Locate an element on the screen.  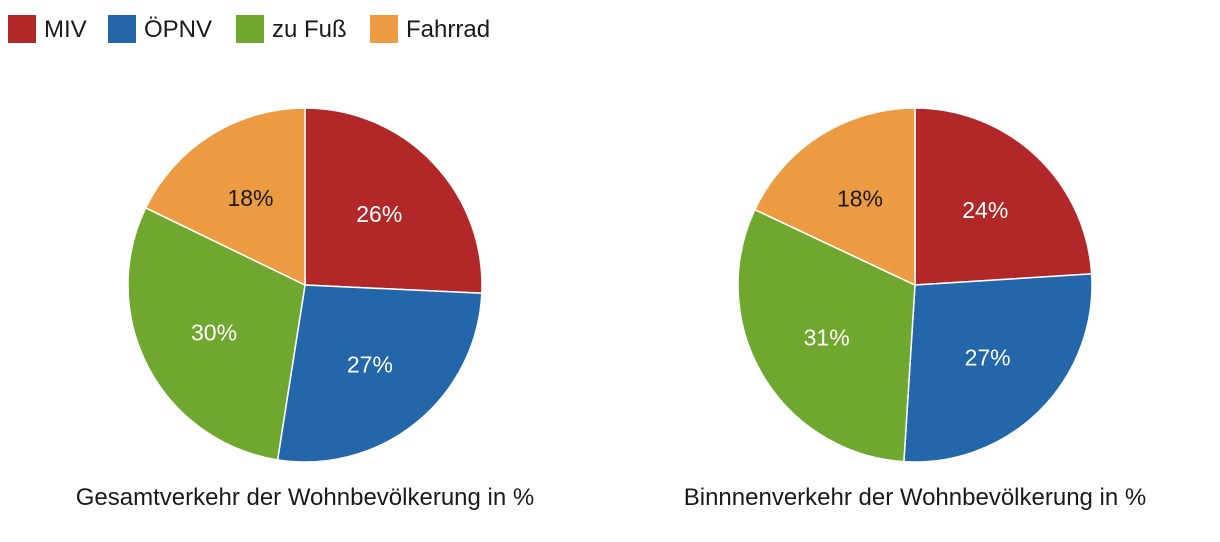
slice-label-zu-fuss: 31% is located at coordinates (827, 337).